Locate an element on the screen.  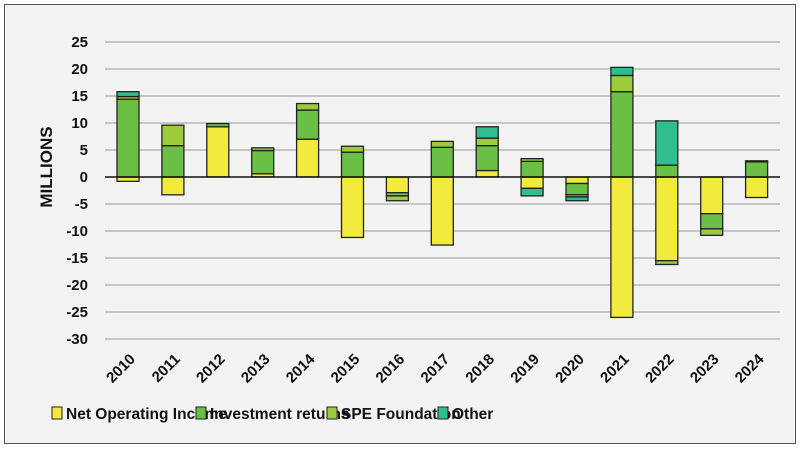
y-tick-label: 15 is located at coordinates (79, 96).